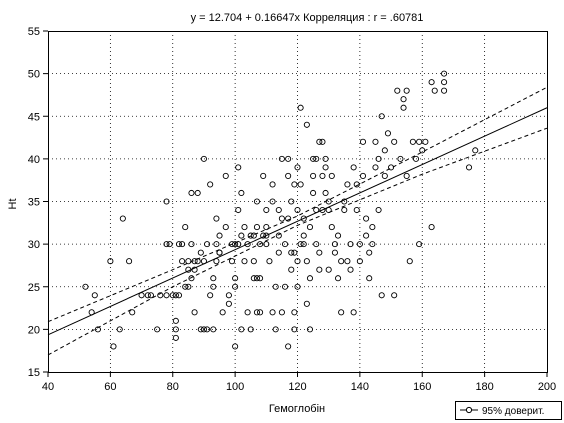 The width and height of the screenshot is (564, 423). Describe the element at coordinates (34, 373) in the screenshot. I see `y-tick-label: 15` at that location.